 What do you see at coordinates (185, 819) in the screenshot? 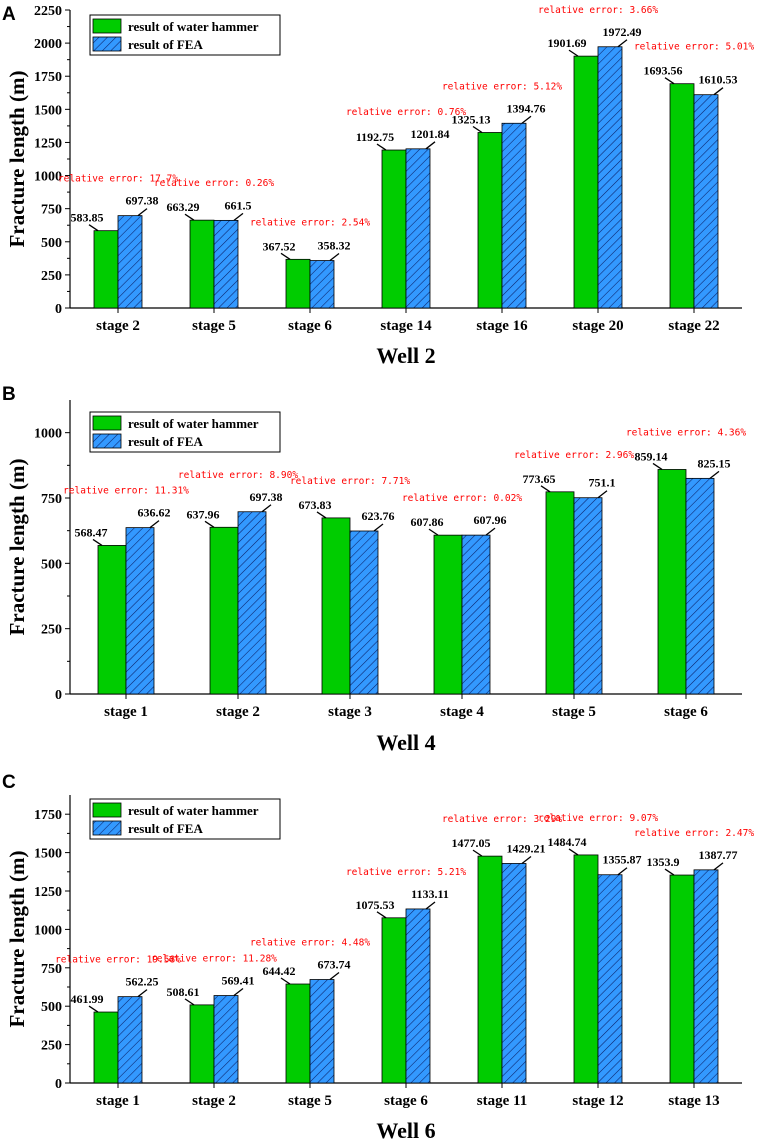
I see `legend-box` at bounding box center [185, 819].